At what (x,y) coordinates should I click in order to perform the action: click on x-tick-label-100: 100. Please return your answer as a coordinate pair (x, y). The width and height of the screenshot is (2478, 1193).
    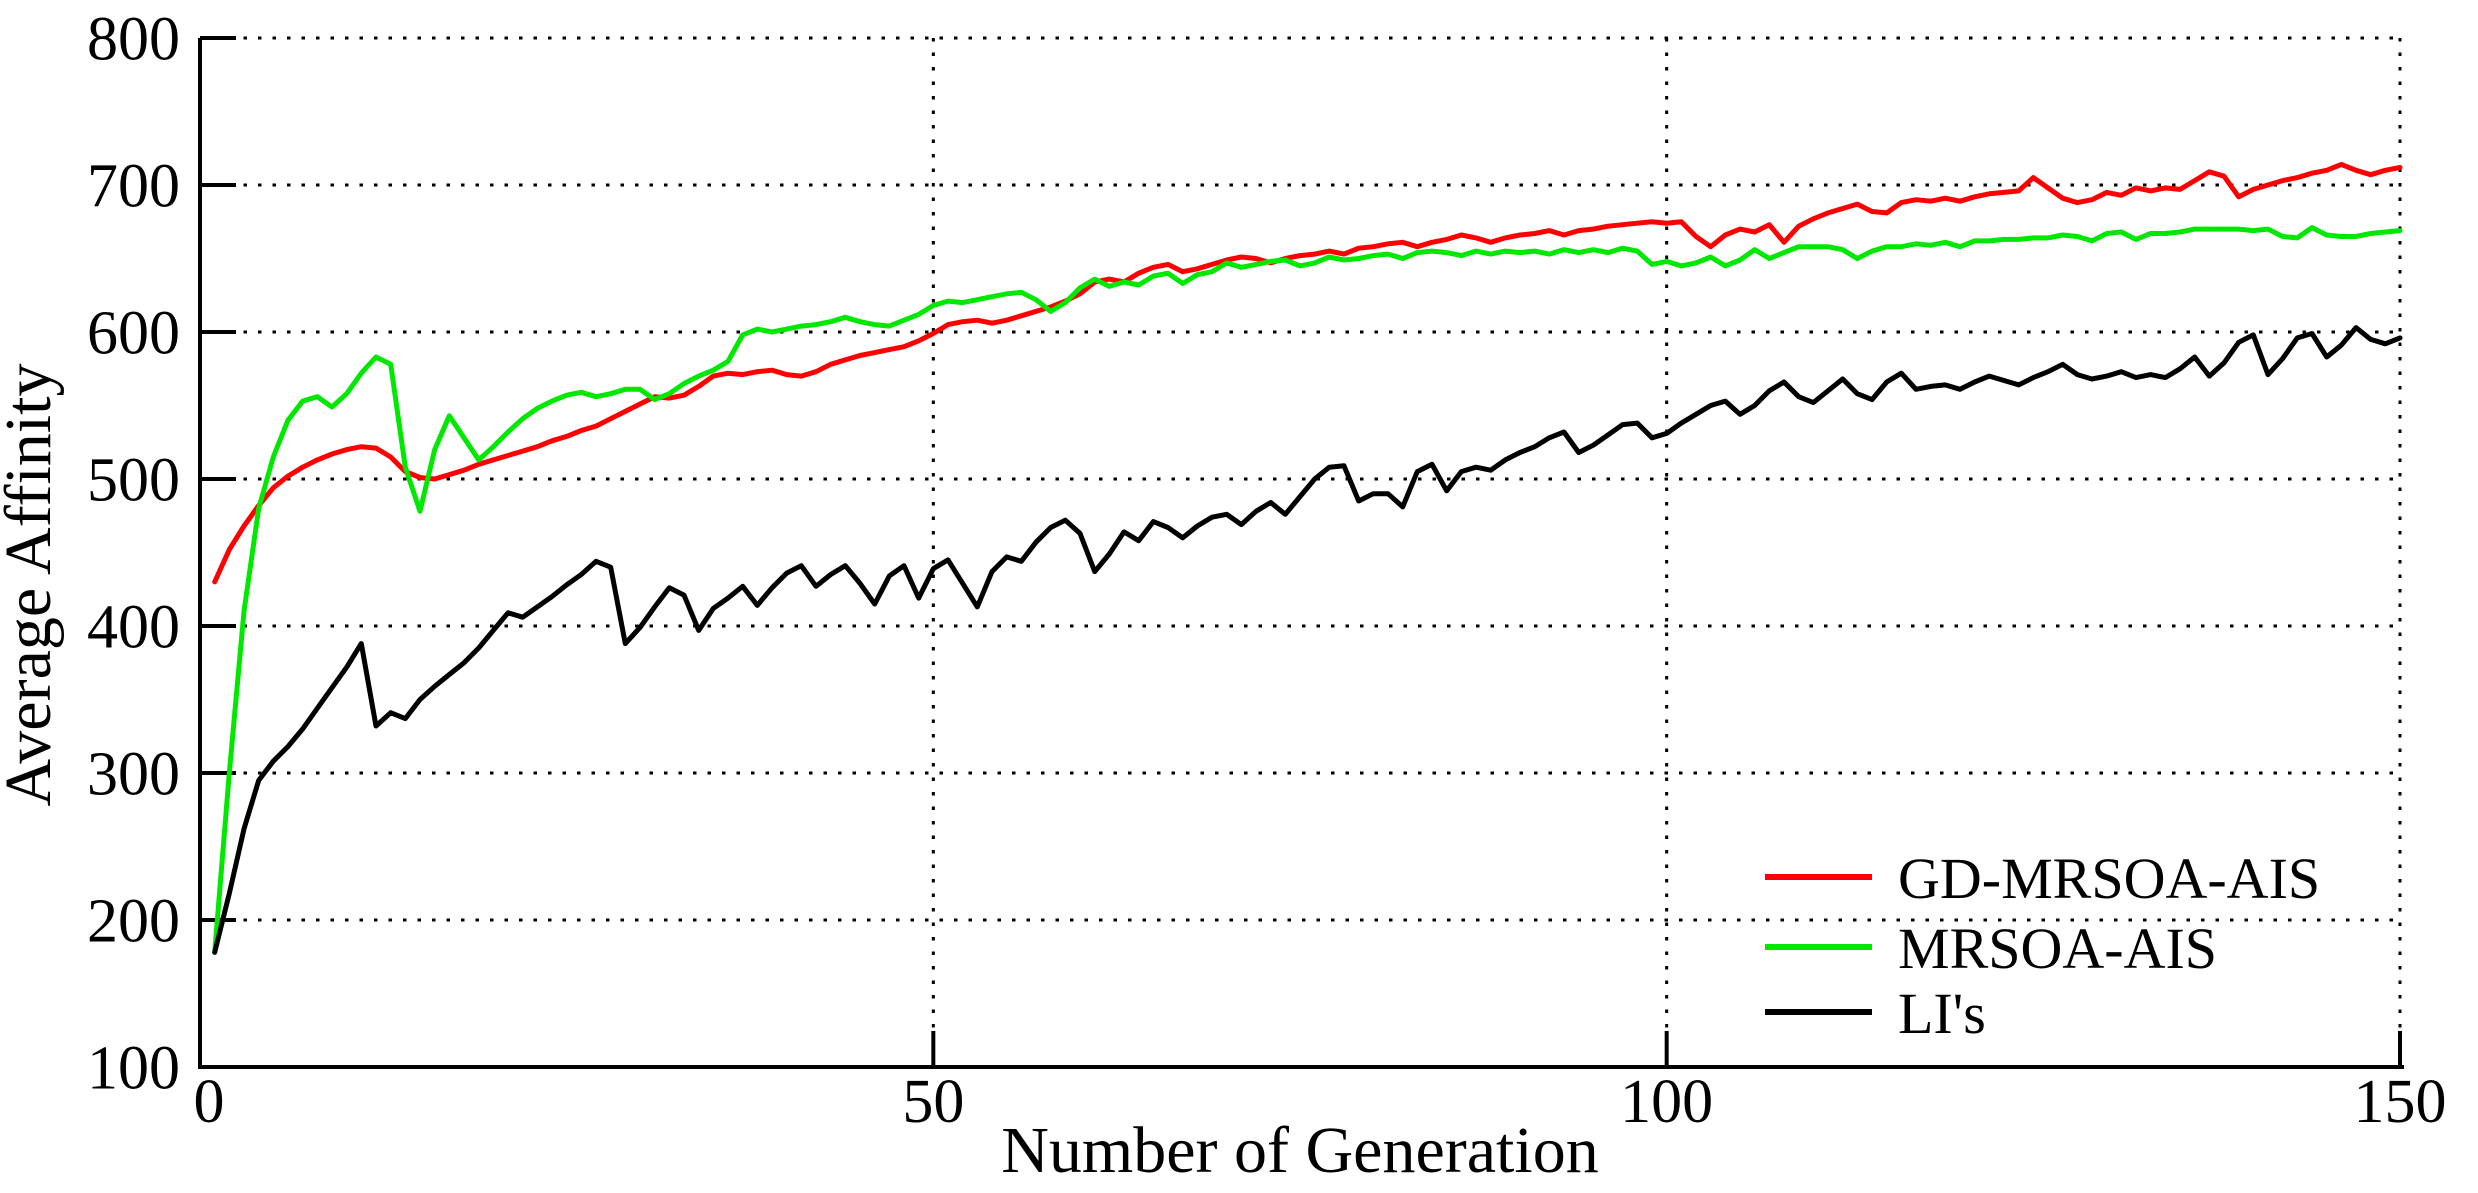
    Looking at the image, I should click on (1666, 1102).